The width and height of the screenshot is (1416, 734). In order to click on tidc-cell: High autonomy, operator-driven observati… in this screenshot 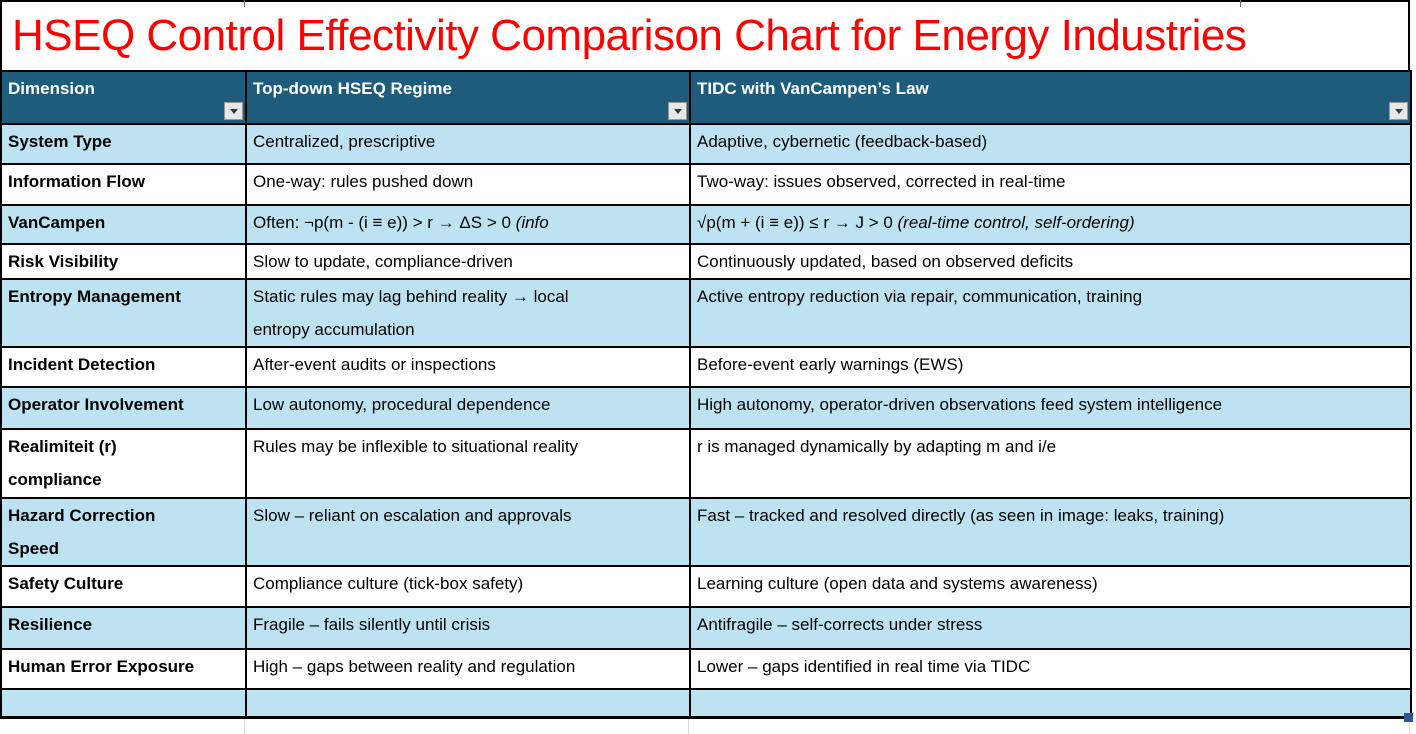, I will do `click(1050, 408)`.